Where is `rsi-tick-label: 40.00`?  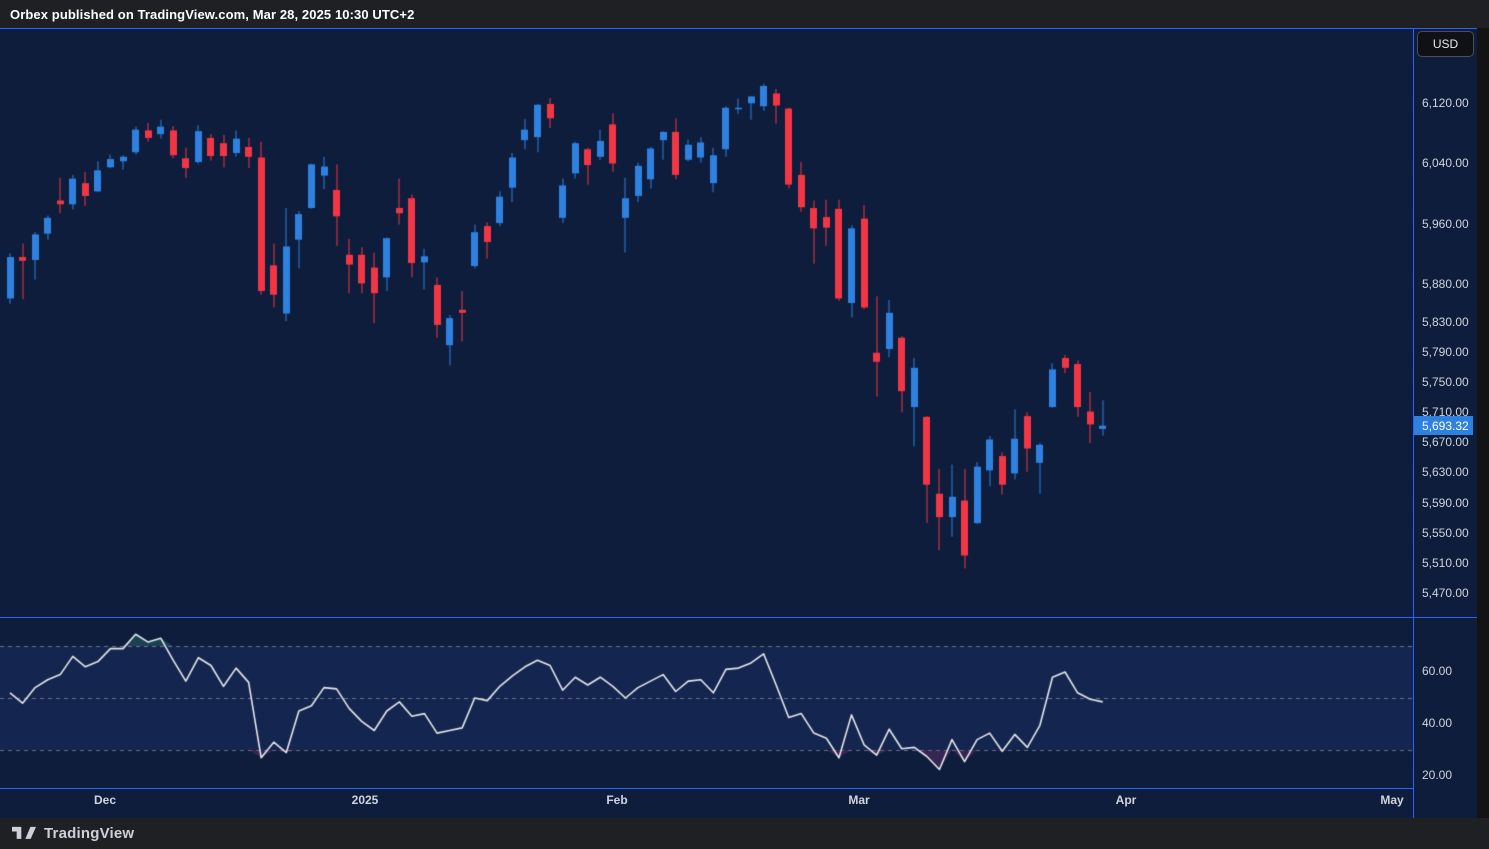 rsi-tick-label: 40.00 is located at coordinates (1437, 723).